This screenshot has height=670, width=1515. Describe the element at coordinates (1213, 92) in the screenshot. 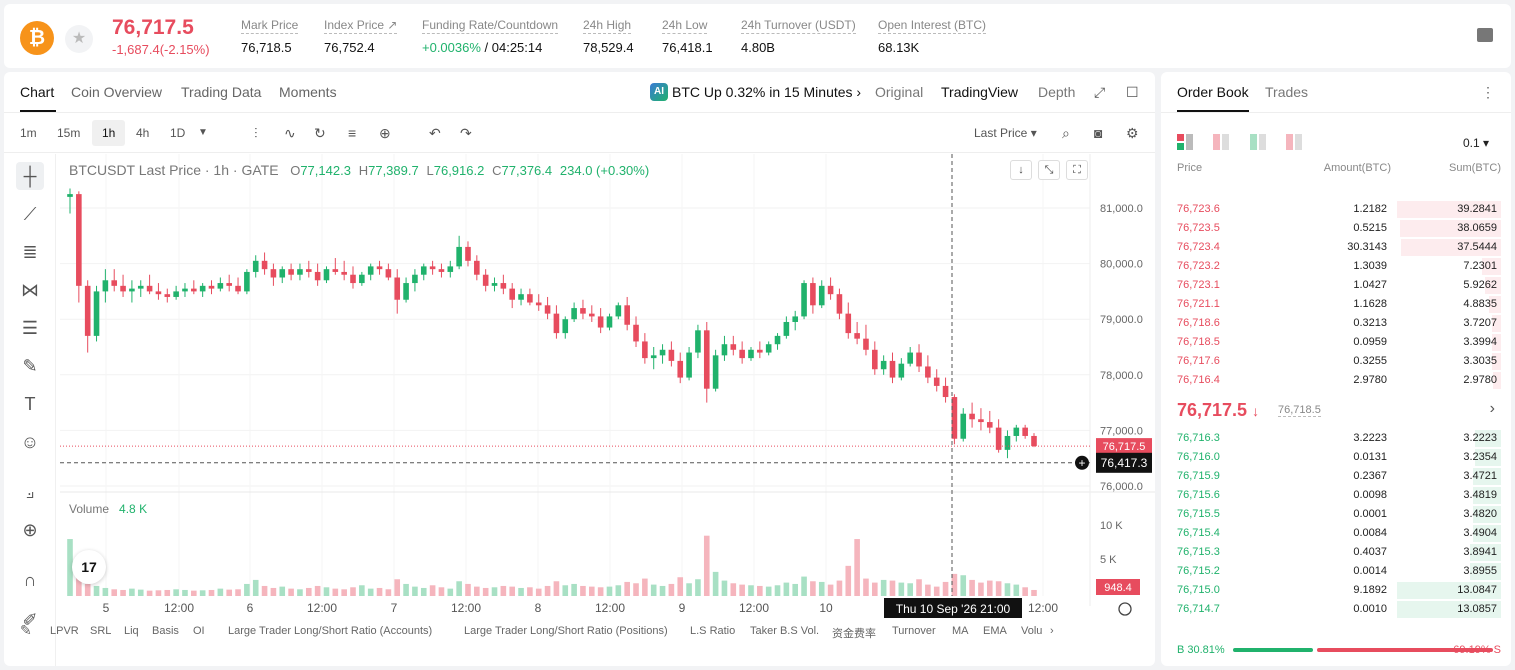

I see `tab-order-book: Order Book` at that location.